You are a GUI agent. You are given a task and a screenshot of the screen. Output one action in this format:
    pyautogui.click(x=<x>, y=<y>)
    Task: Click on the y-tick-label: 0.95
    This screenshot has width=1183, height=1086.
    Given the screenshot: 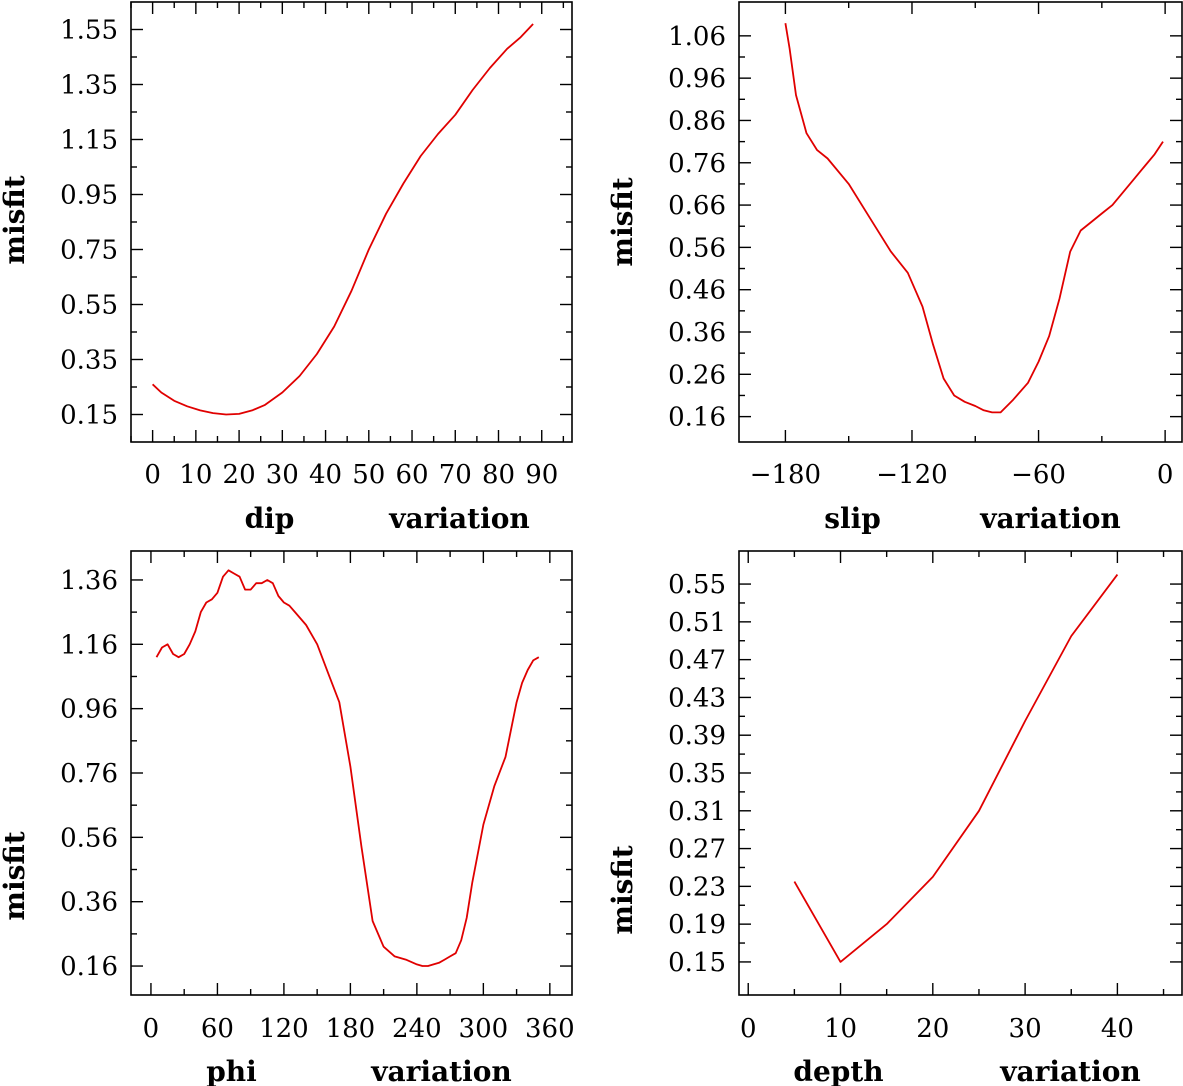 What is the action you would take?
    pyautogui.click(x=89, y=196)
    